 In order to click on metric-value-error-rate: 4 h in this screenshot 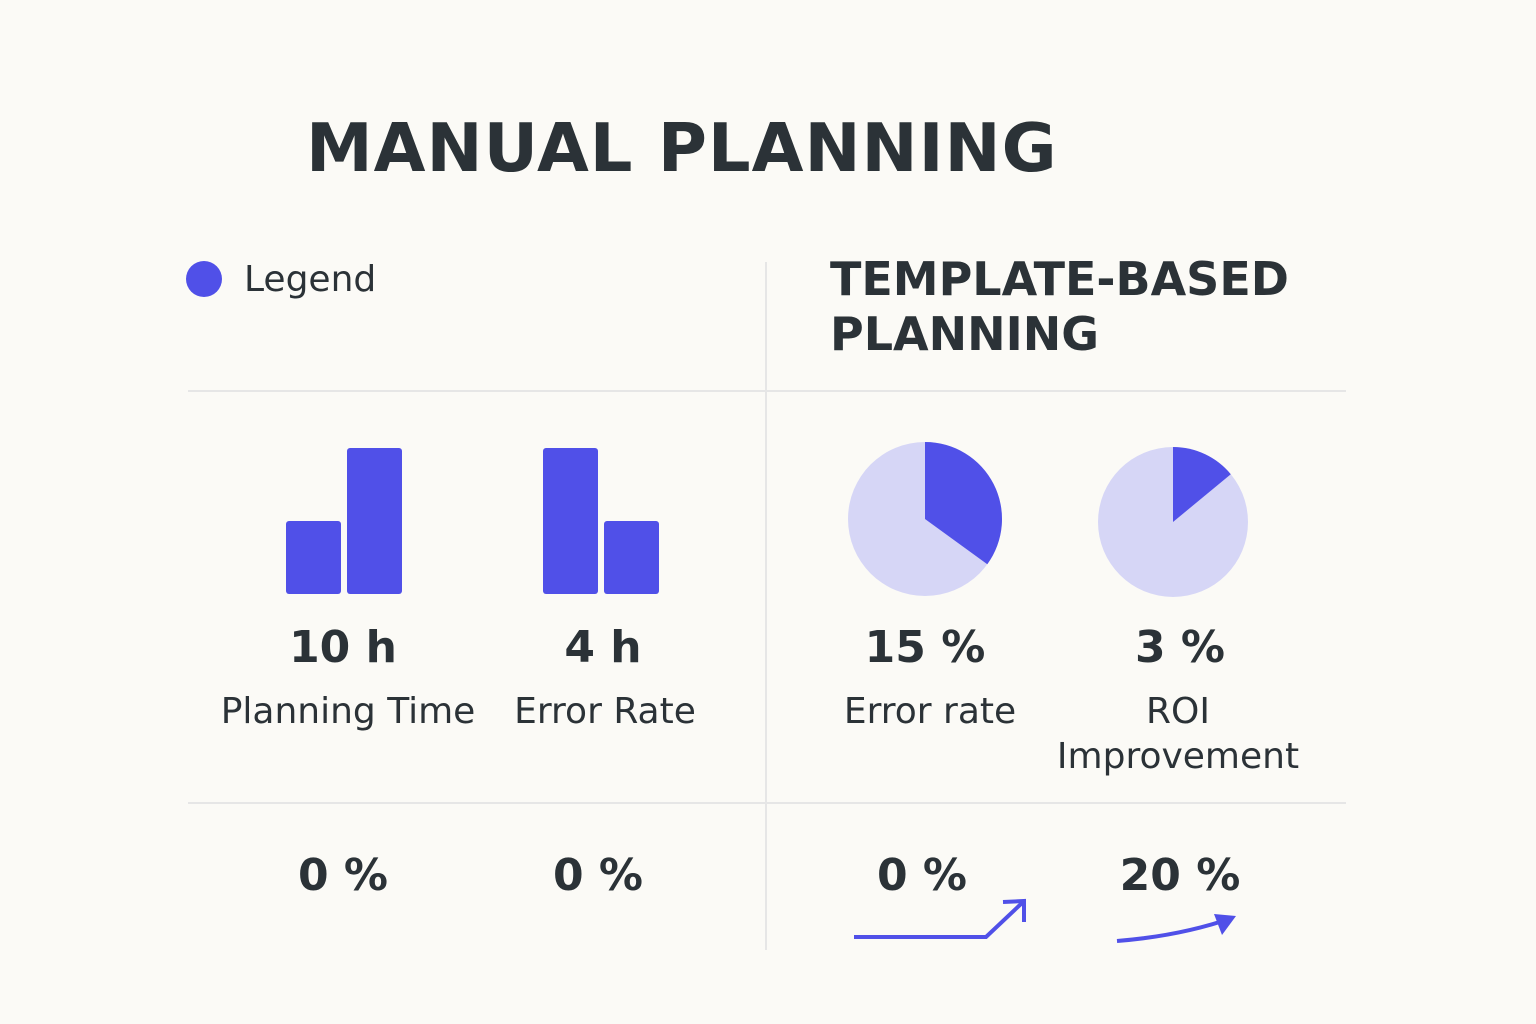, I will do `click(603, 647)`.